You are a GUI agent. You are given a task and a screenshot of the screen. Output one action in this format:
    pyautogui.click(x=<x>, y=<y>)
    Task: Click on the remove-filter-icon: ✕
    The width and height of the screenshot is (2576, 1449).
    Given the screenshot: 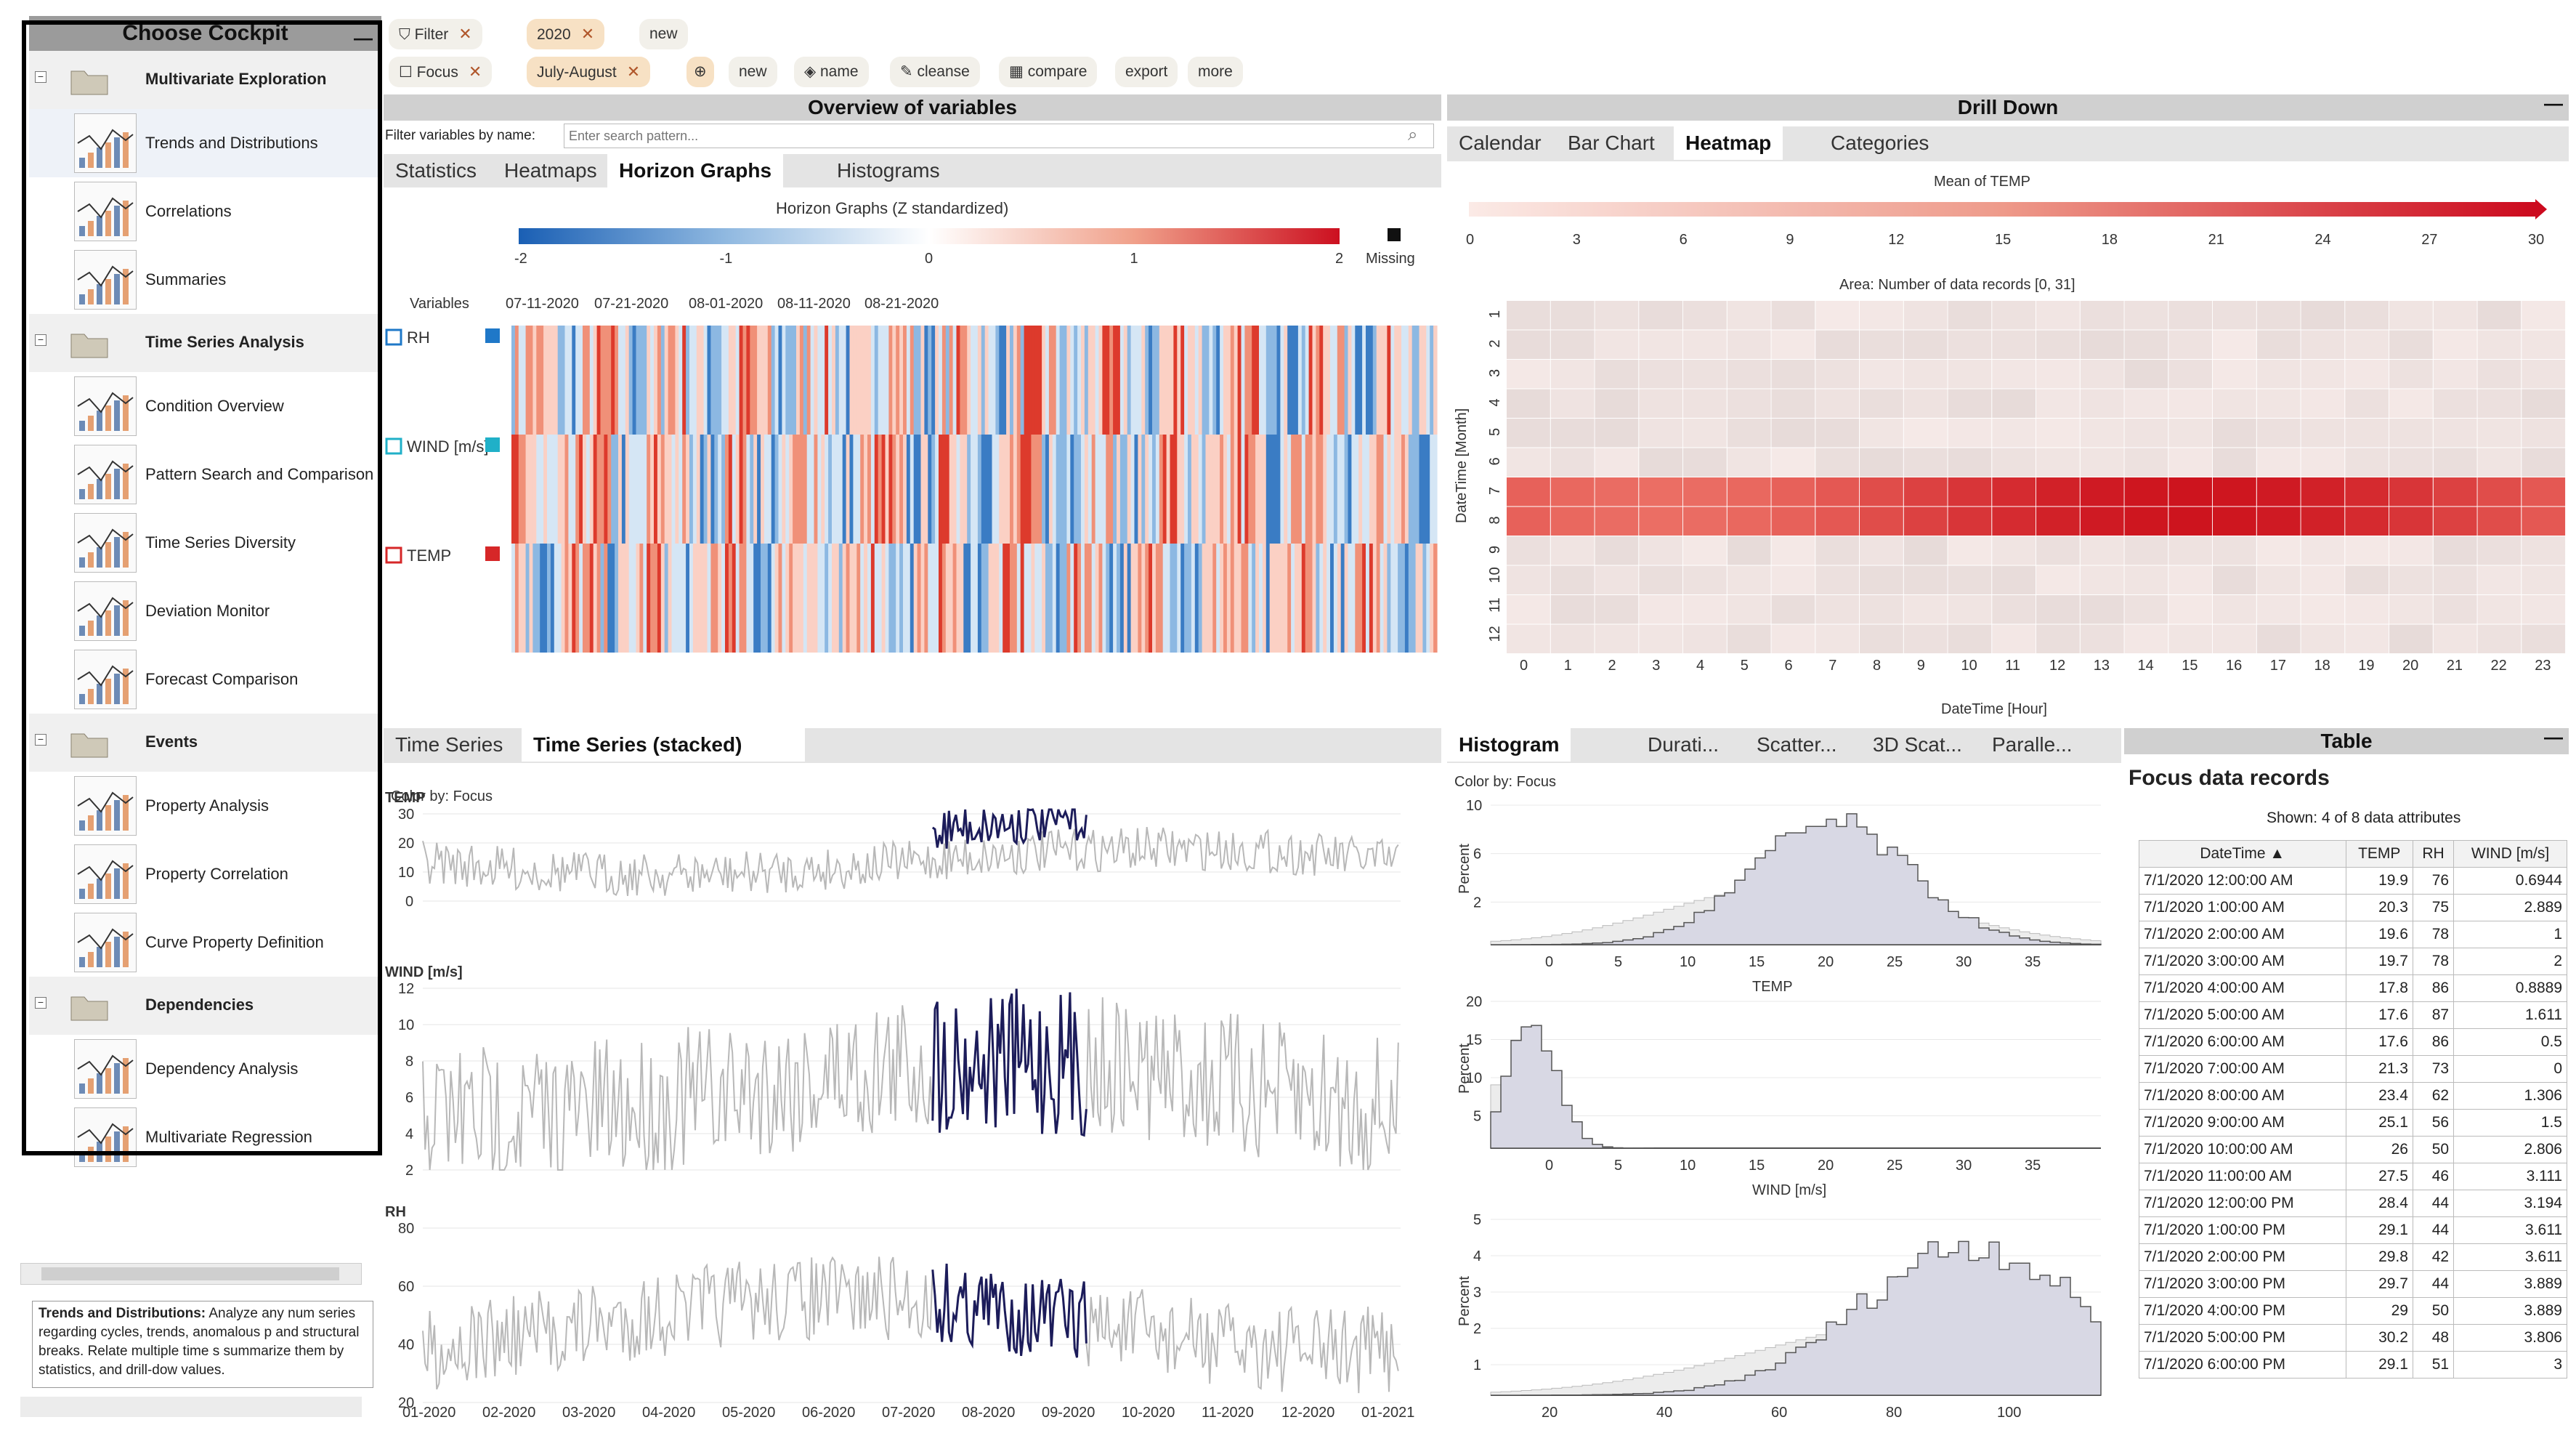 What is the action you would take?
    pyautogui.click(x=465, y=34)
    